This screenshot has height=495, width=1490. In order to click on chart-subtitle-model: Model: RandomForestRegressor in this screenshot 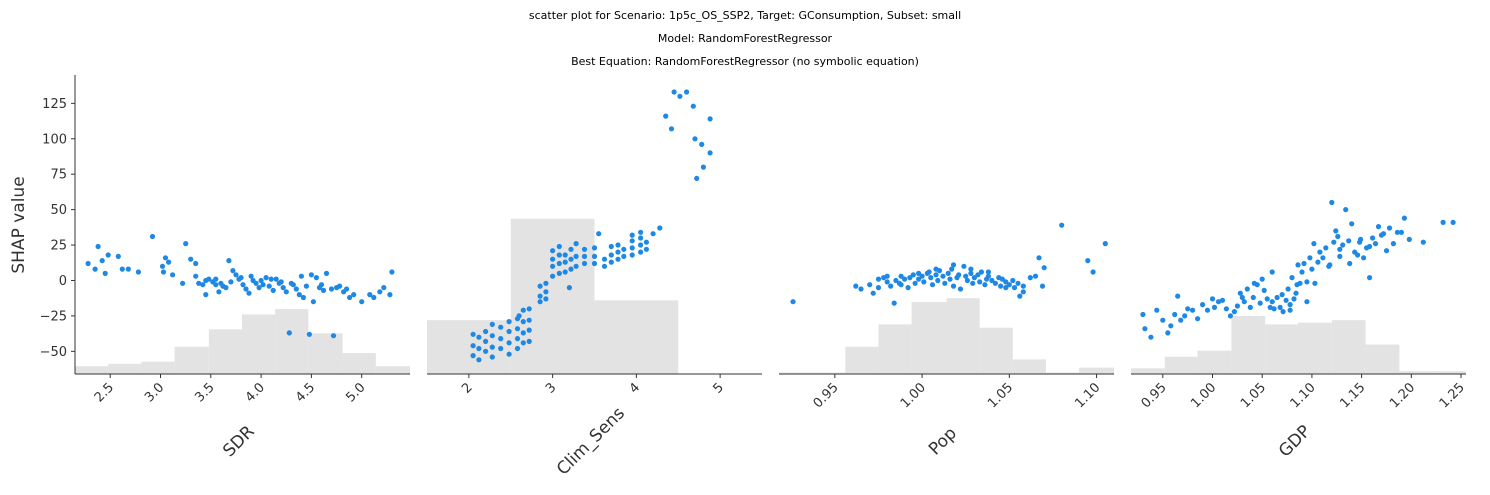, I will do `click(745, 38)`.